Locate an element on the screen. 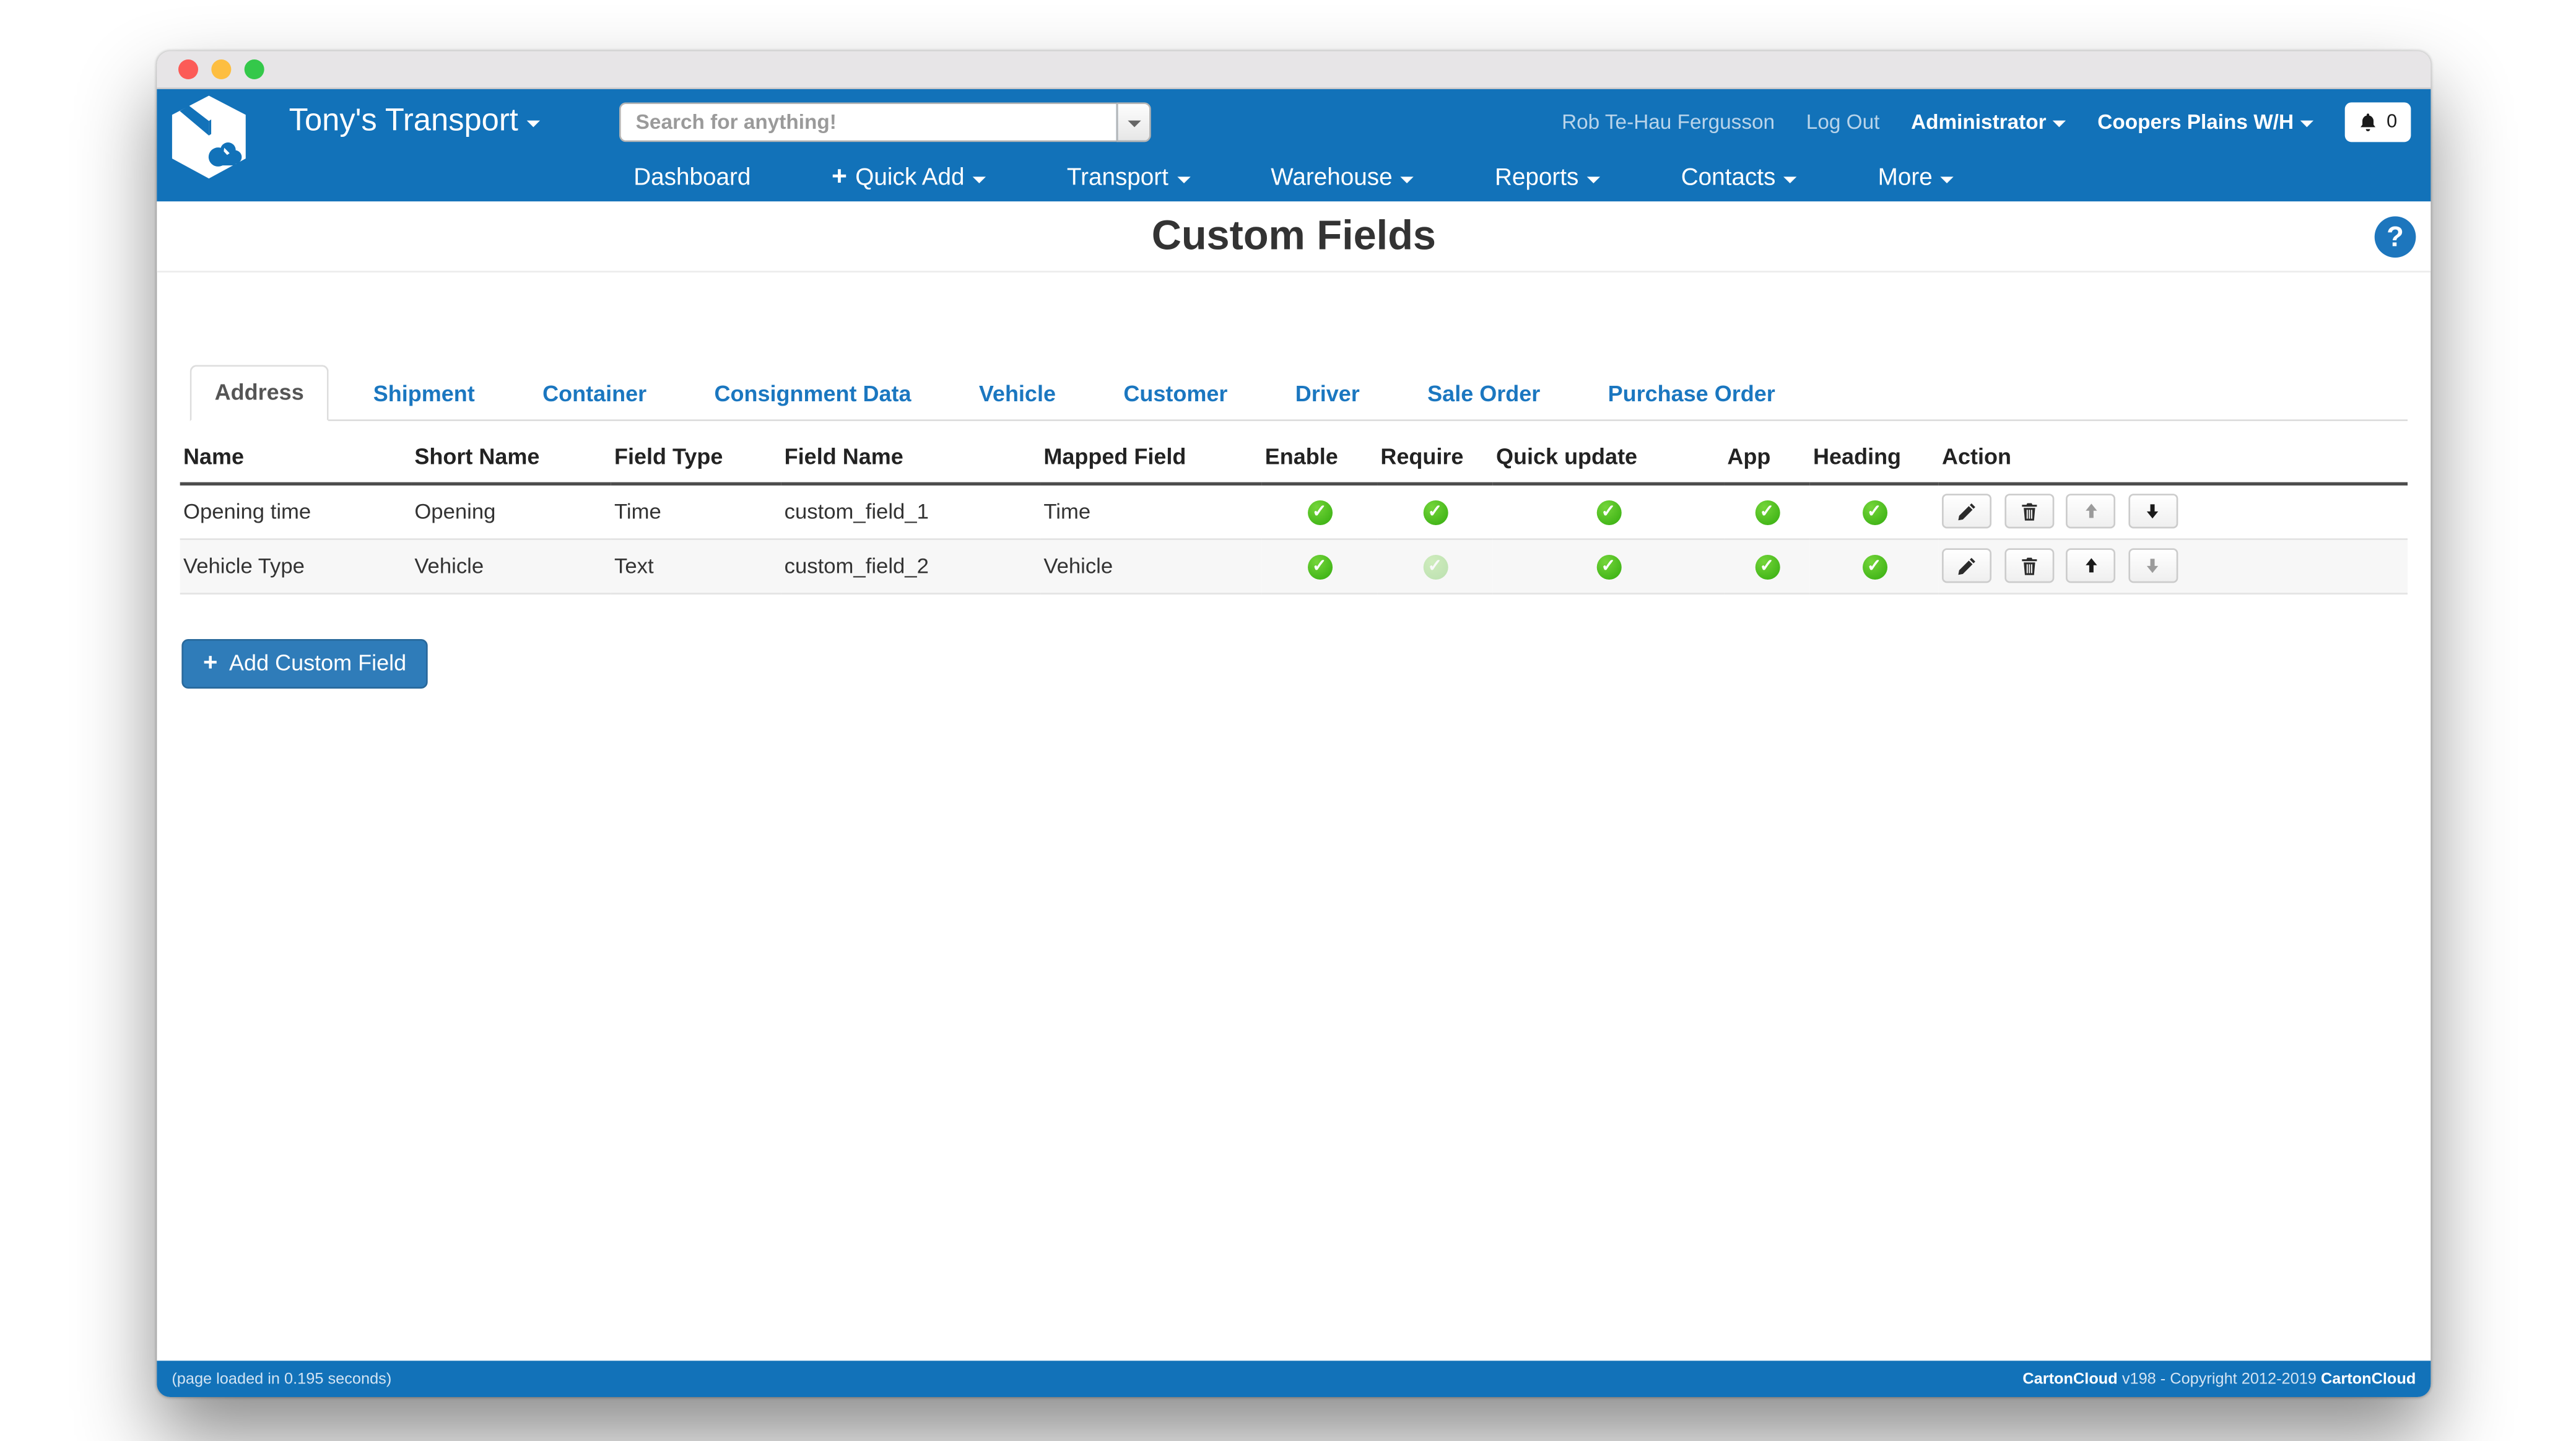 This screenshot has height=1441, width=2576. col-field-name: Field Name is located at coordinates (911, 458).